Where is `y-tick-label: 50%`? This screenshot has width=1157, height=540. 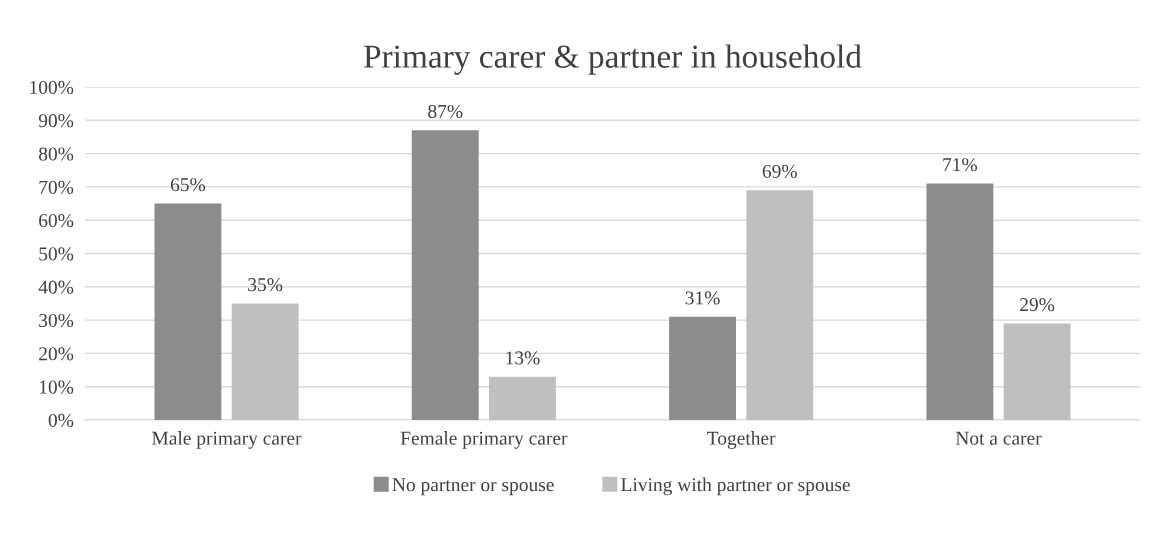
y-tick-label: 50% is located at coordinates (56, 254).